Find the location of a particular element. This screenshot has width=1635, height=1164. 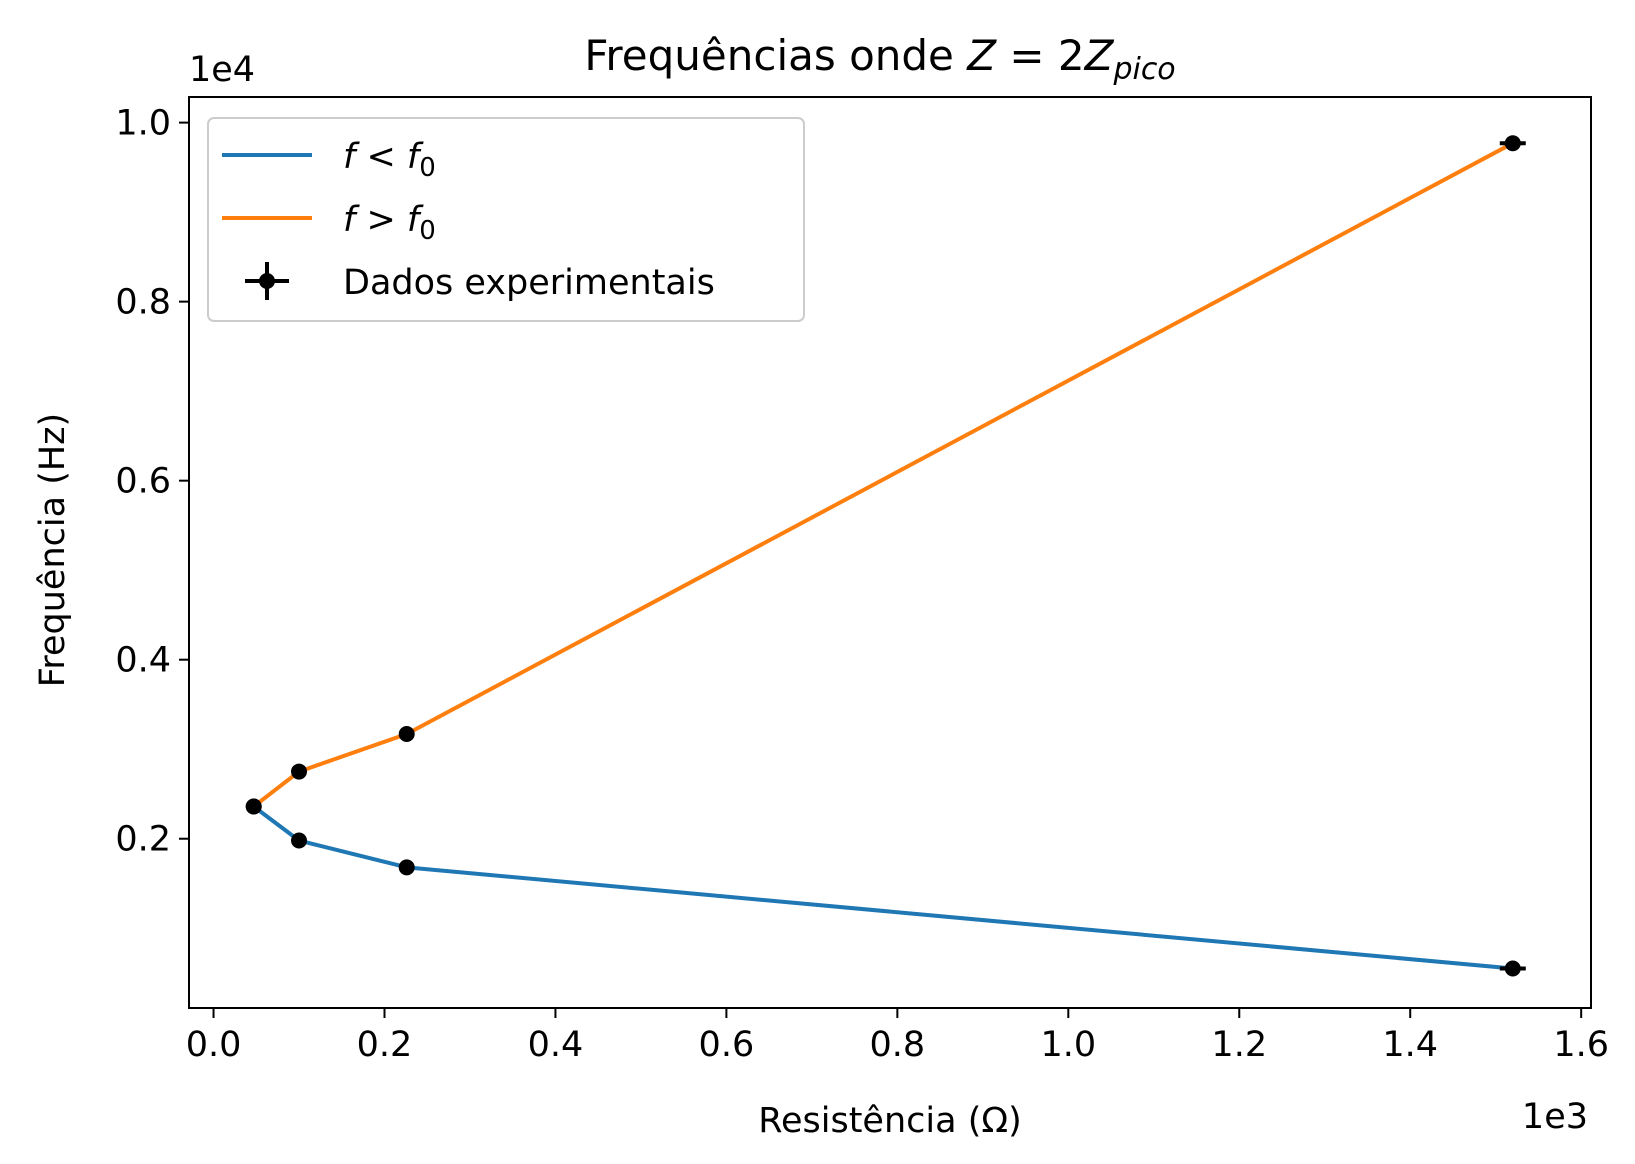

x-tick-label: 1.2 is located at coordinates (1239, 1045).